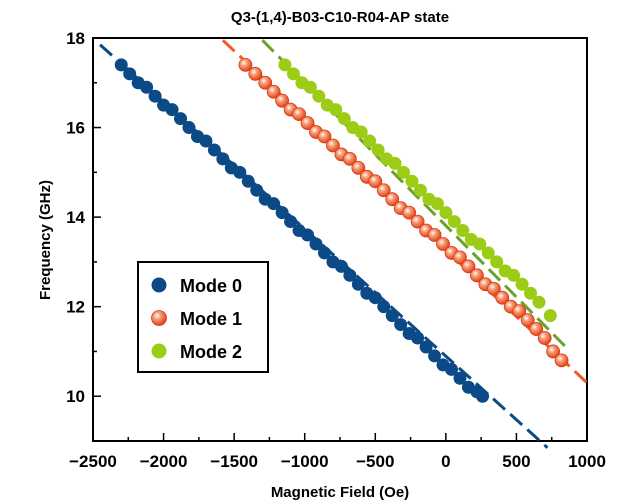  What do you see at coordinates (211, 352) in the screenshot?
I see `legend-label: Mode 2` at bounding box center [211, 352].